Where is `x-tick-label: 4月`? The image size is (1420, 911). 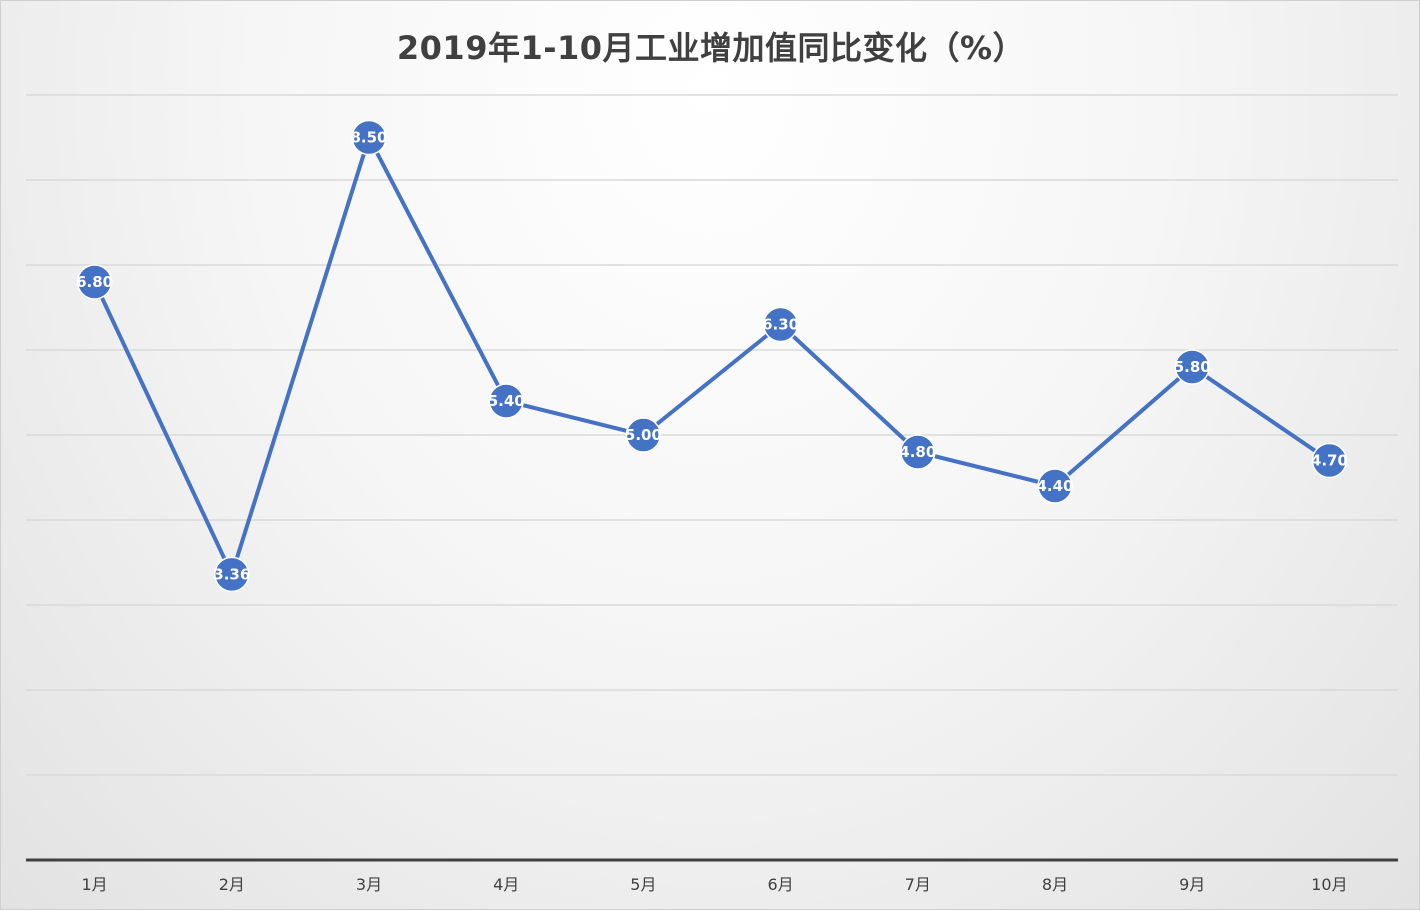 x-tick-label: 4月 is located at coordinates (506, 884).